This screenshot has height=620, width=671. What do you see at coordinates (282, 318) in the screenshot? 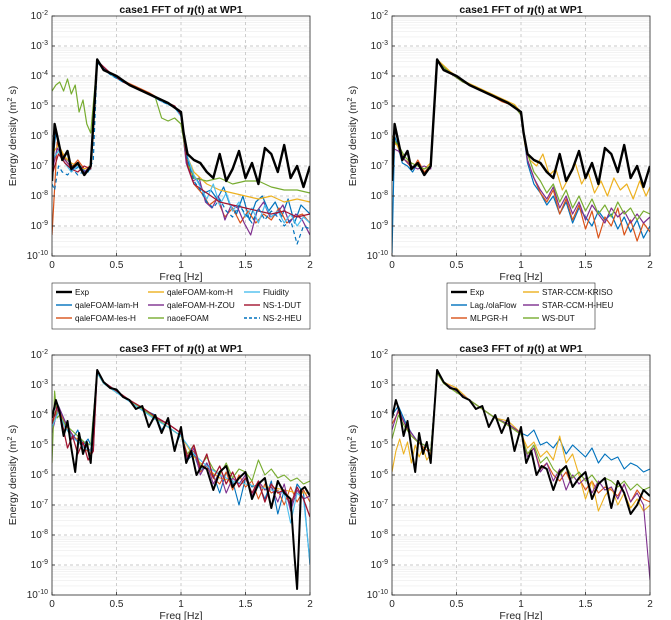
I see `legend-entry-label: NS-2-HEU` at bounding box center [282, 318].